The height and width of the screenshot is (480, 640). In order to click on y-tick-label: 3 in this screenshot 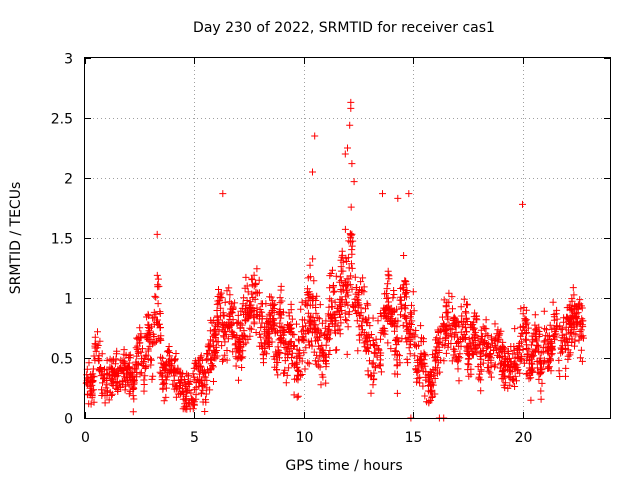, I will do `click(68, 60)`.